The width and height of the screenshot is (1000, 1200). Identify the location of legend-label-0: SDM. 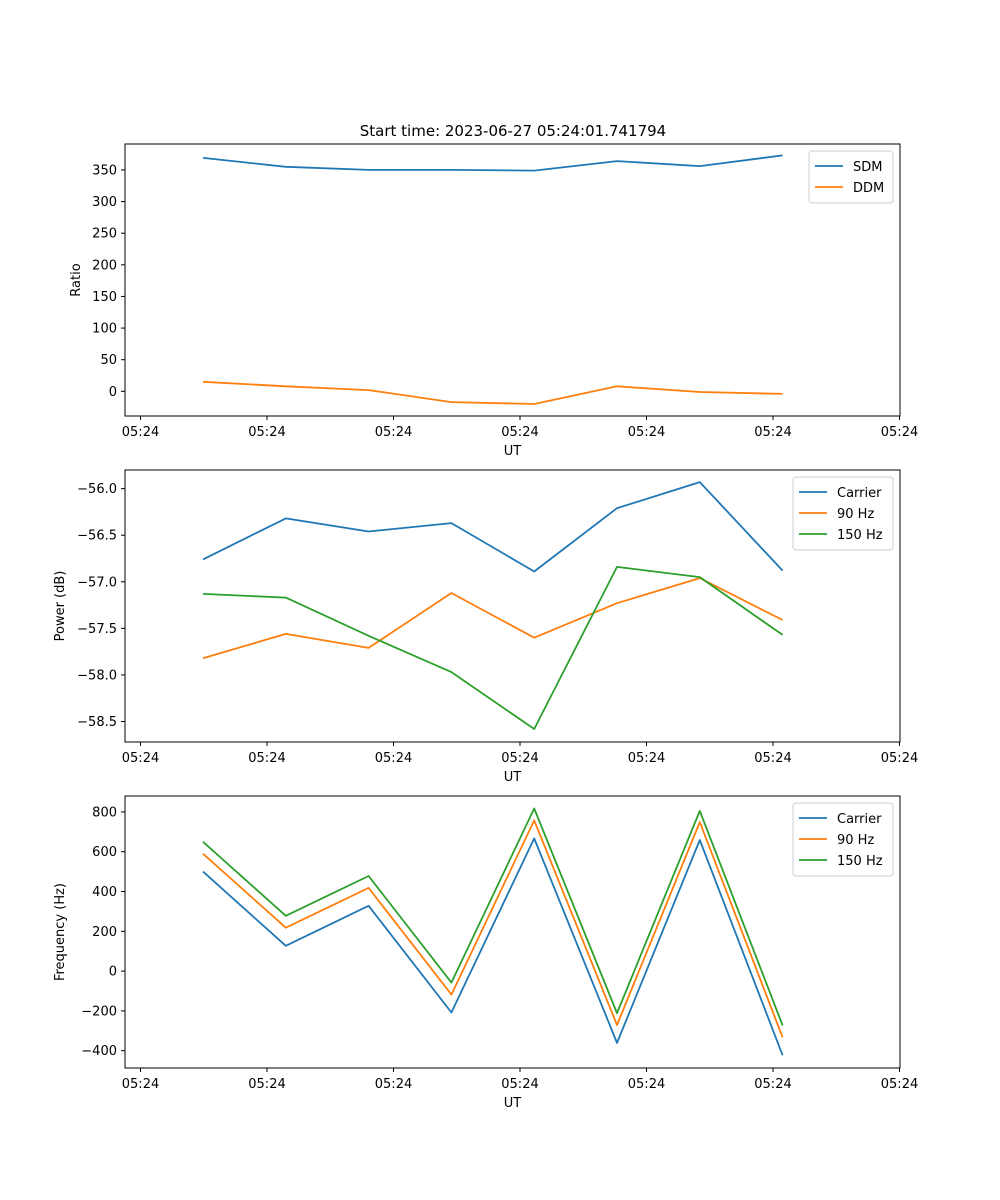
(867, 167).